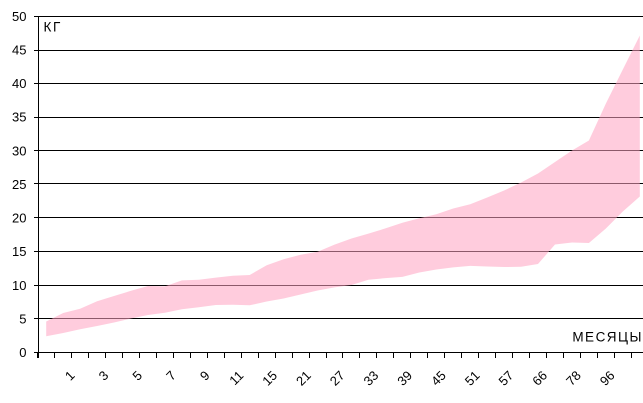  Describe the element at coordinates (607, 336) in the screenshot. I see `svg-text: МЕСЯЦЫ` at that location.